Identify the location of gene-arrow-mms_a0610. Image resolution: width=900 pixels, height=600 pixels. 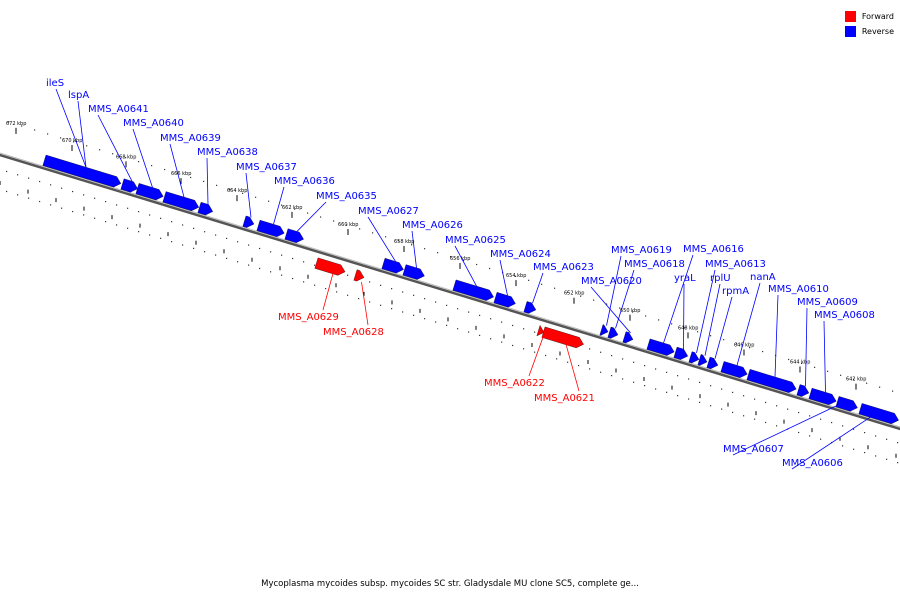
(772, 381).